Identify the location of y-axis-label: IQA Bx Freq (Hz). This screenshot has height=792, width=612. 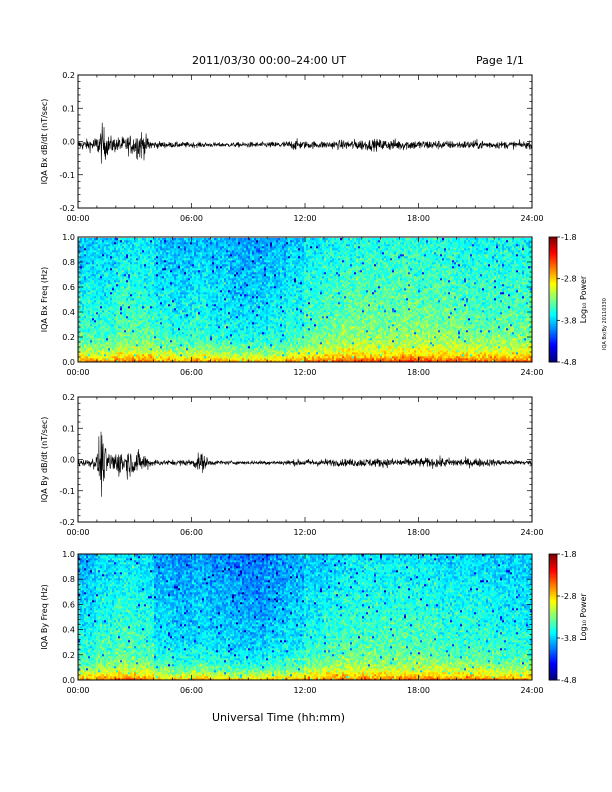
(44, 300).